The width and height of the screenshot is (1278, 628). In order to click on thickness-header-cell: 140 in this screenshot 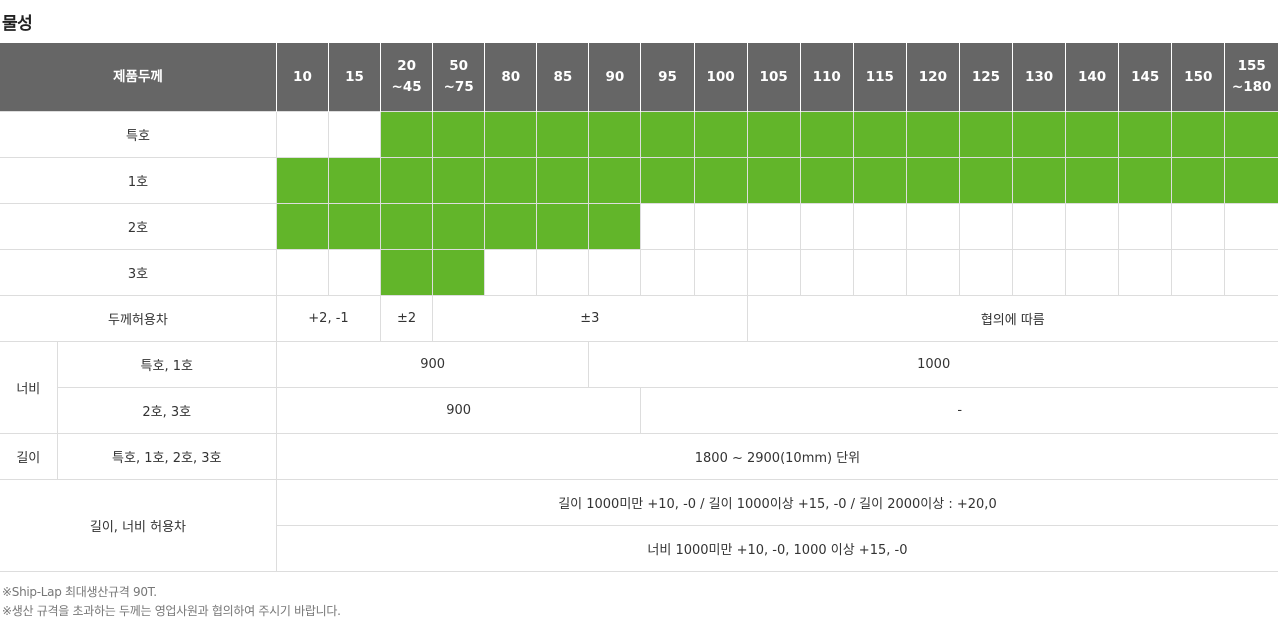, I will do `click(1092, 77)`.